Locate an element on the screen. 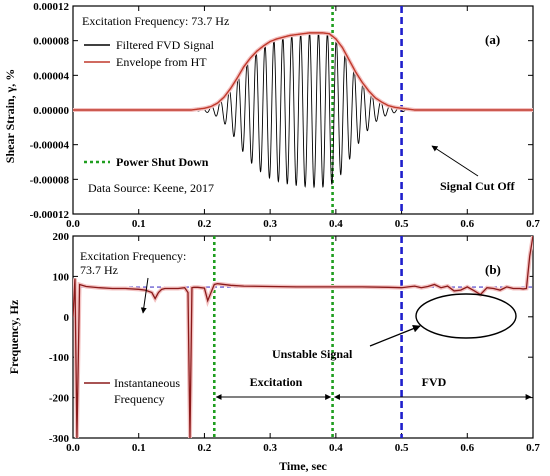  y-tick-label: -0.00008 is located at coordinates (50, 180).